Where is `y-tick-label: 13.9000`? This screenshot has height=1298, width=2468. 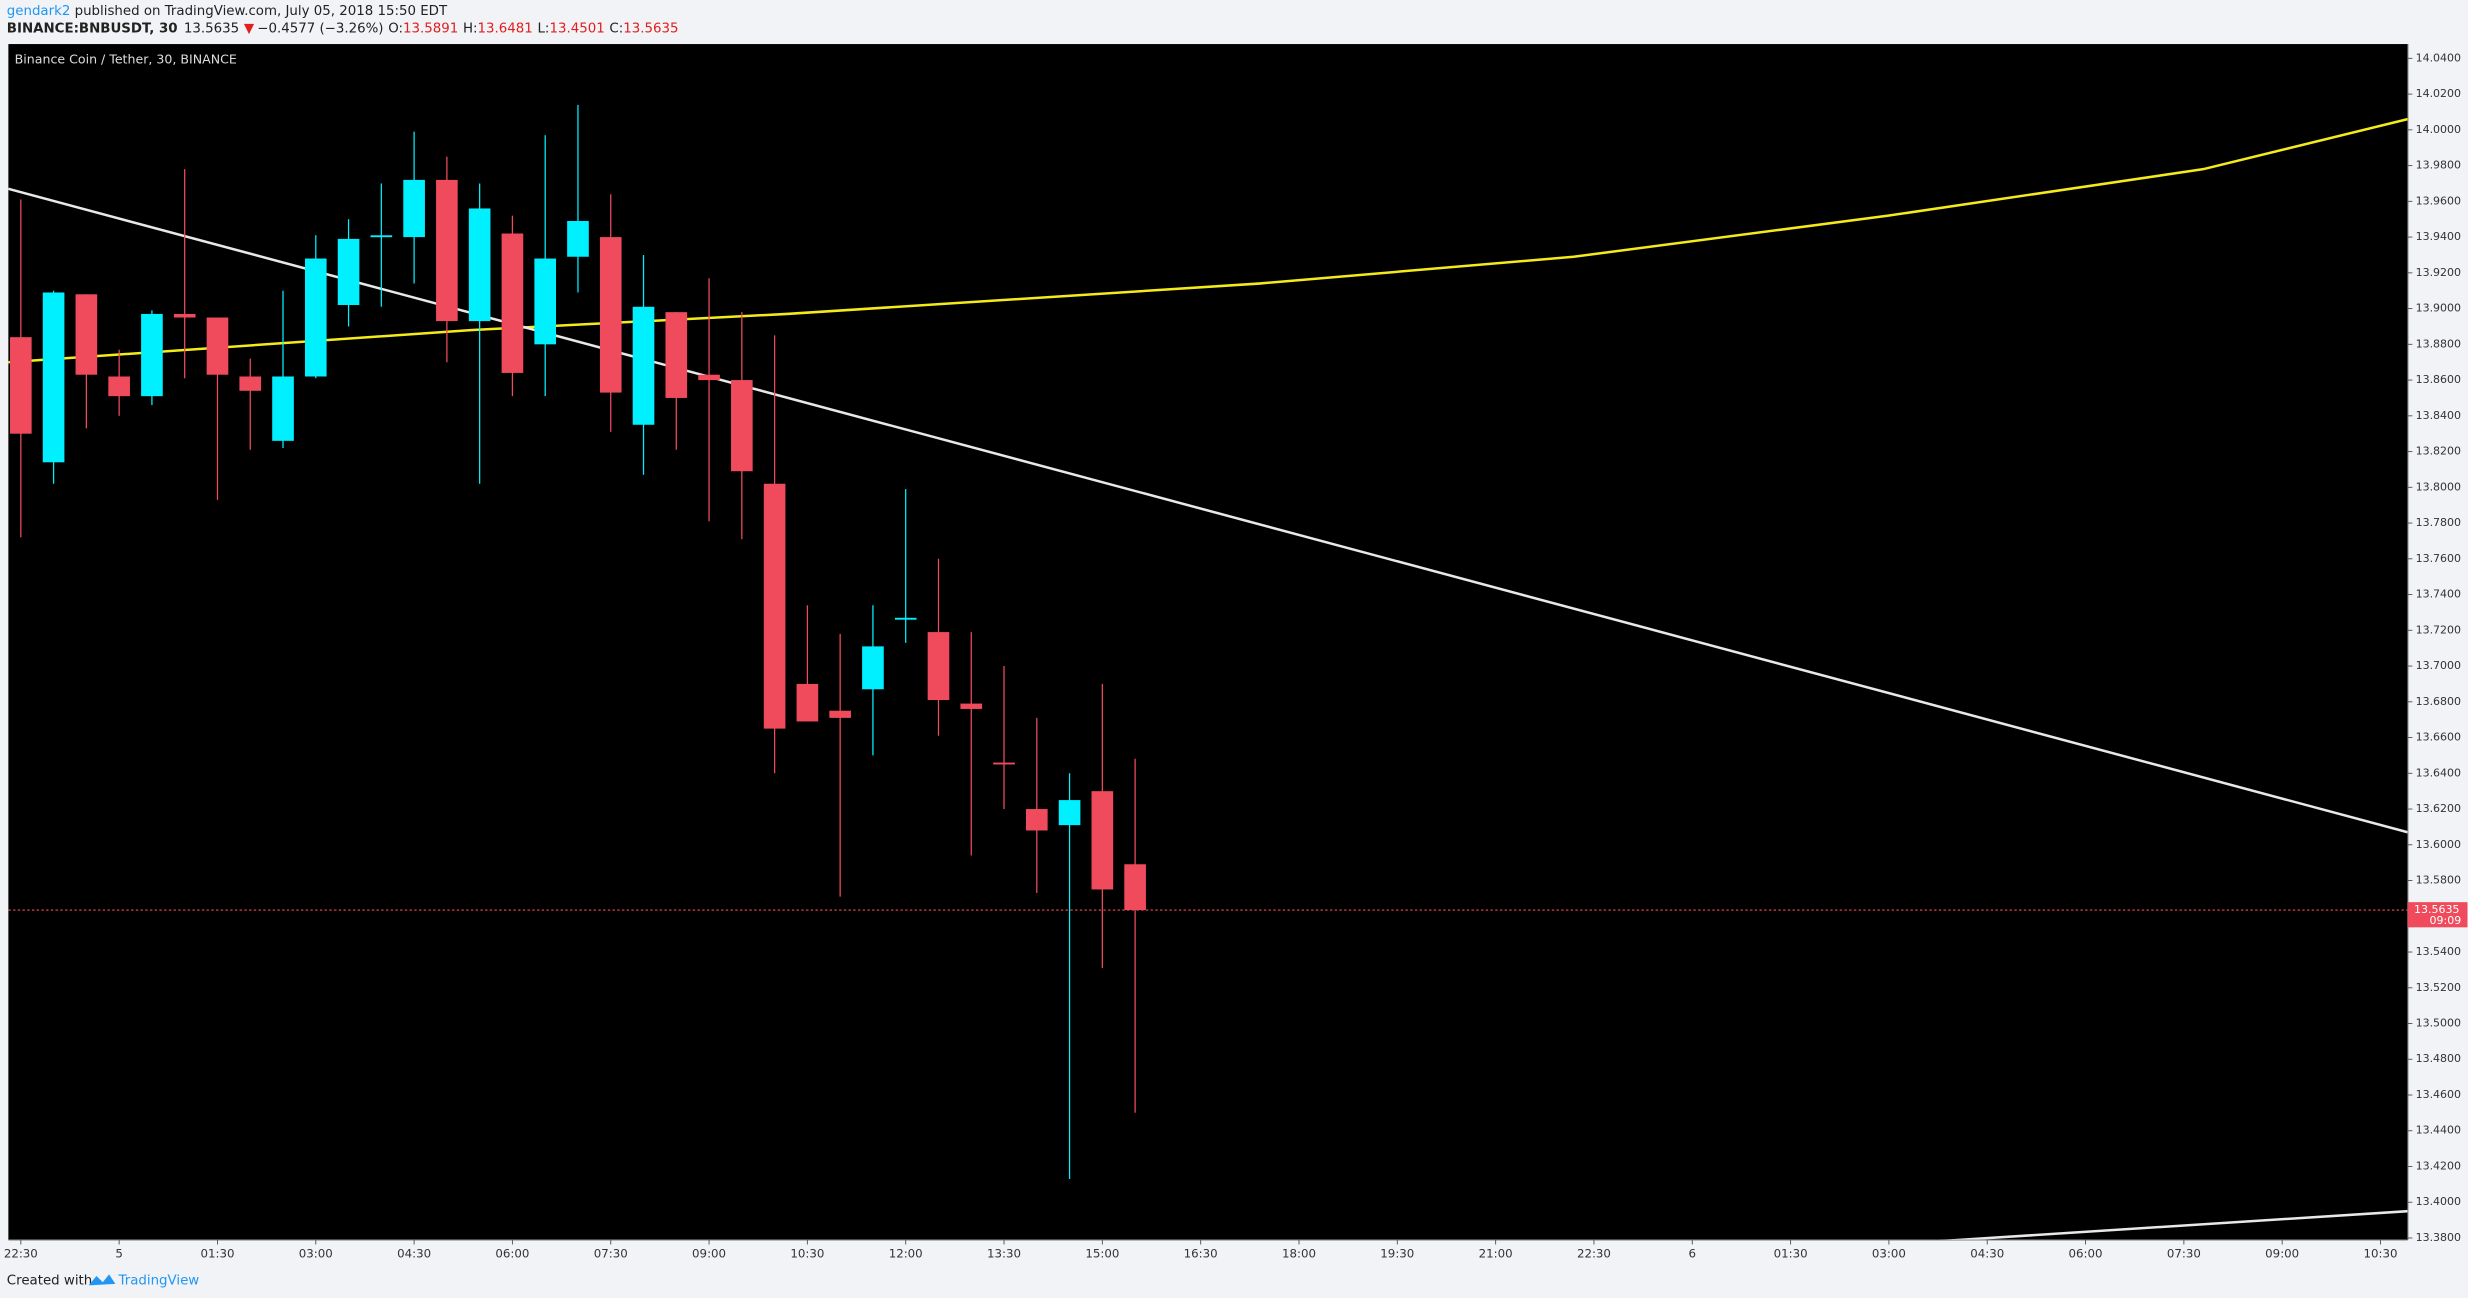
y-tick-label: 13.9000 is located at coordinates (2438, 308).